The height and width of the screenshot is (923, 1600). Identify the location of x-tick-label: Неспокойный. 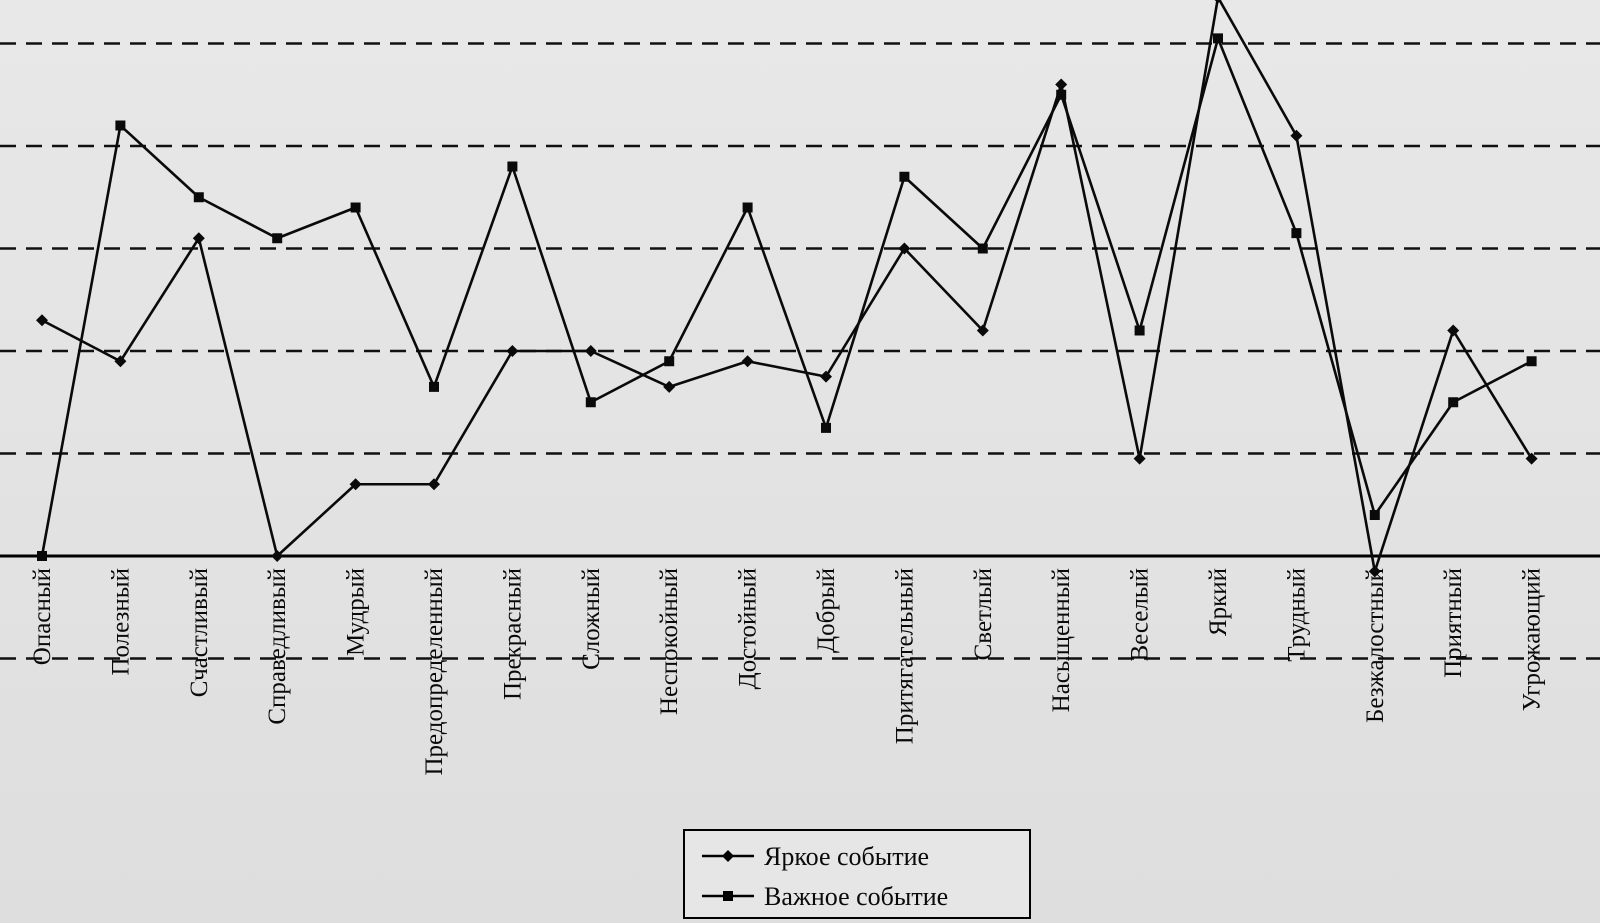
(669, 641).